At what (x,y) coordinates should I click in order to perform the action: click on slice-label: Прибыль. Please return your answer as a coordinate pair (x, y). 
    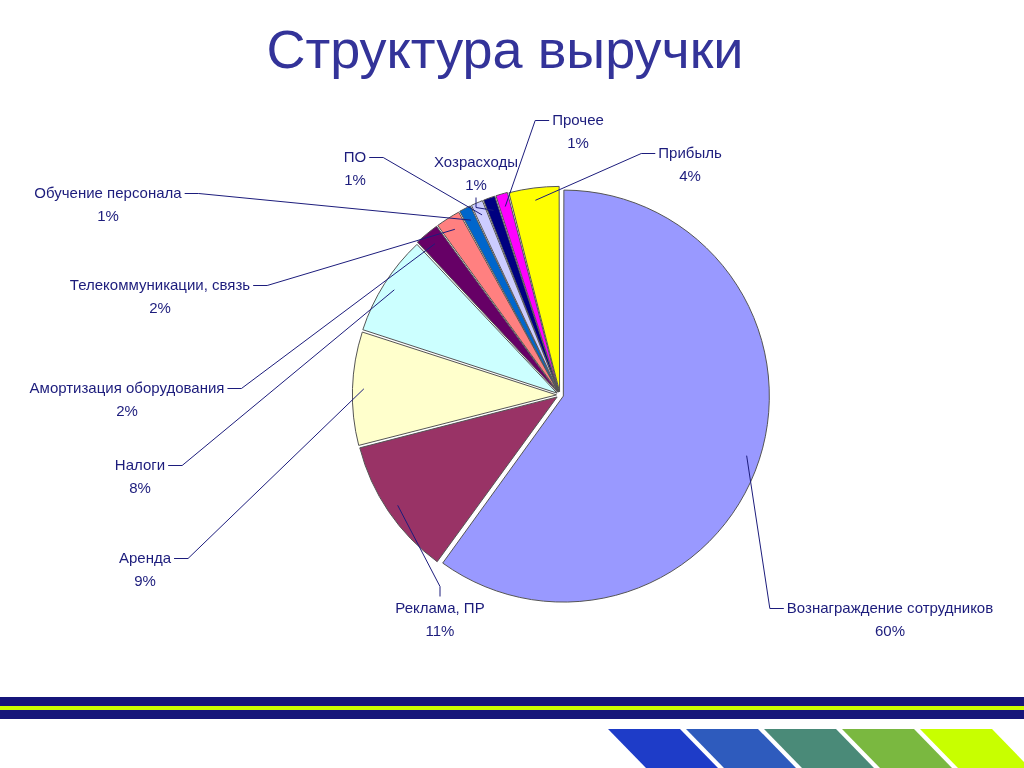
    Looking at the image, I should click on (690, 152).